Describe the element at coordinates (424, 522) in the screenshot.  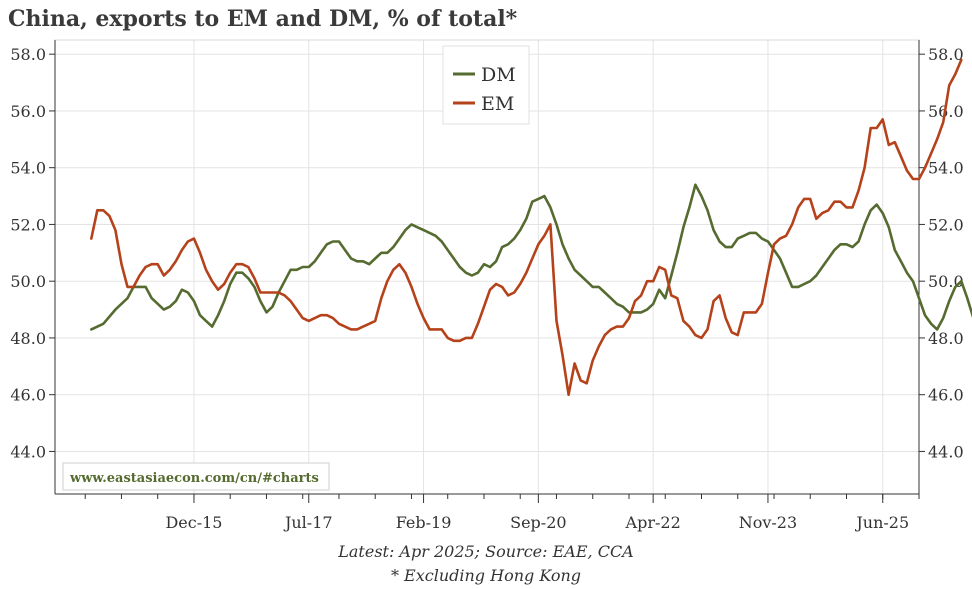
I see `x-tick-label: Feb-19` at that location.